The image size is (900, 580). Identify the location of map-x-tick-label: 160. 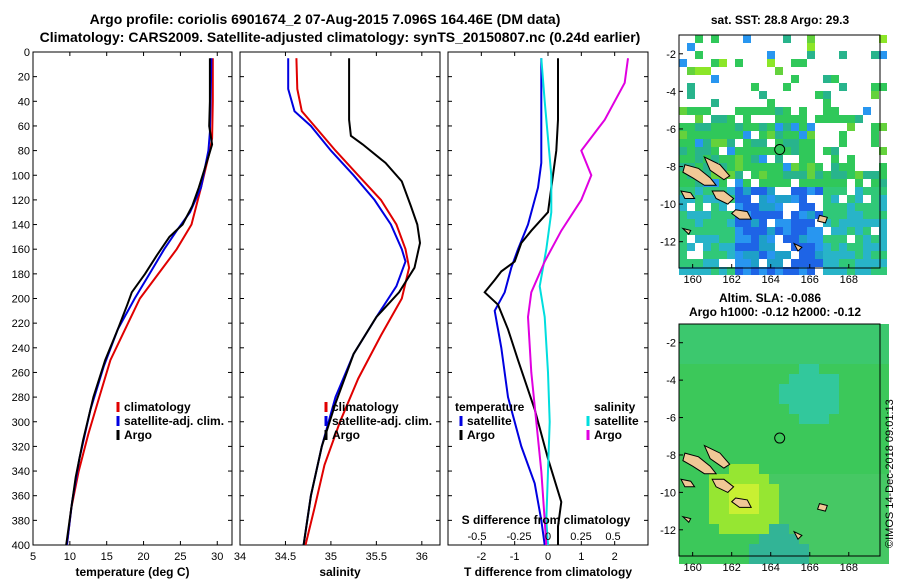
(692, 280).